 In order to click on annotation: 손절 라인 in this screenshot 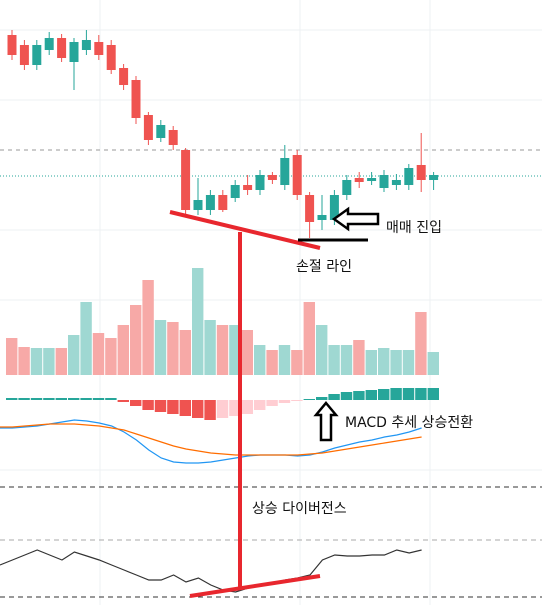, I will do `click(324, 267)`.